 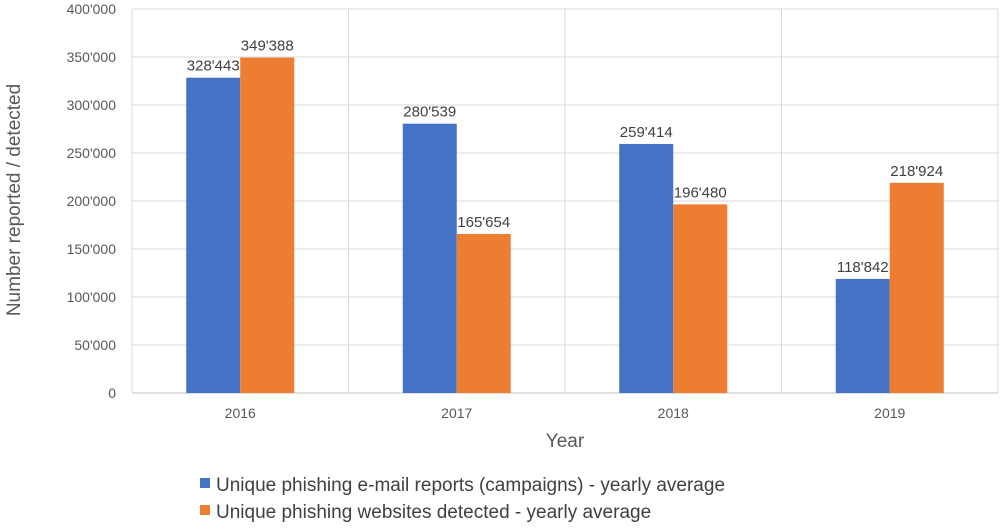 What do you see at coordinates (889, 413) in the screenshot?
I see `x-tick-label: 2019` at bounding box center [889, 413].